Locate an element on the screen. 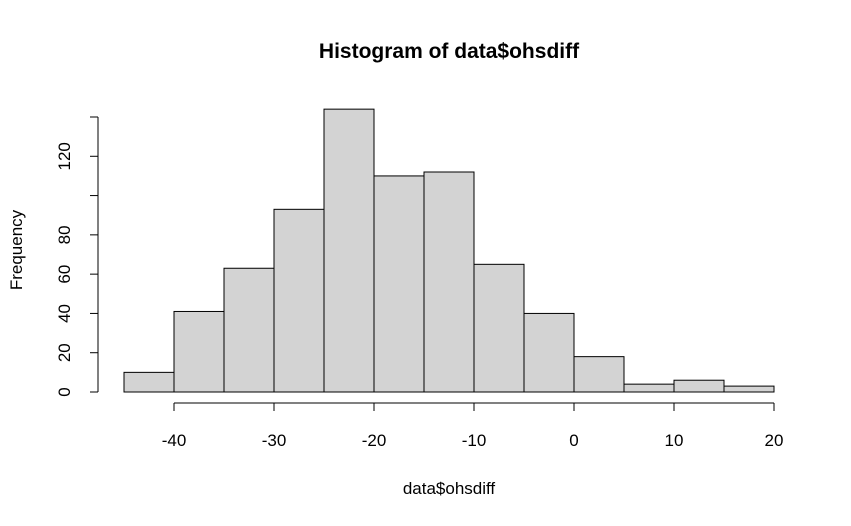 The image size is (851, 526). x-tick-label: 0 is located at coordinates (573, 440).